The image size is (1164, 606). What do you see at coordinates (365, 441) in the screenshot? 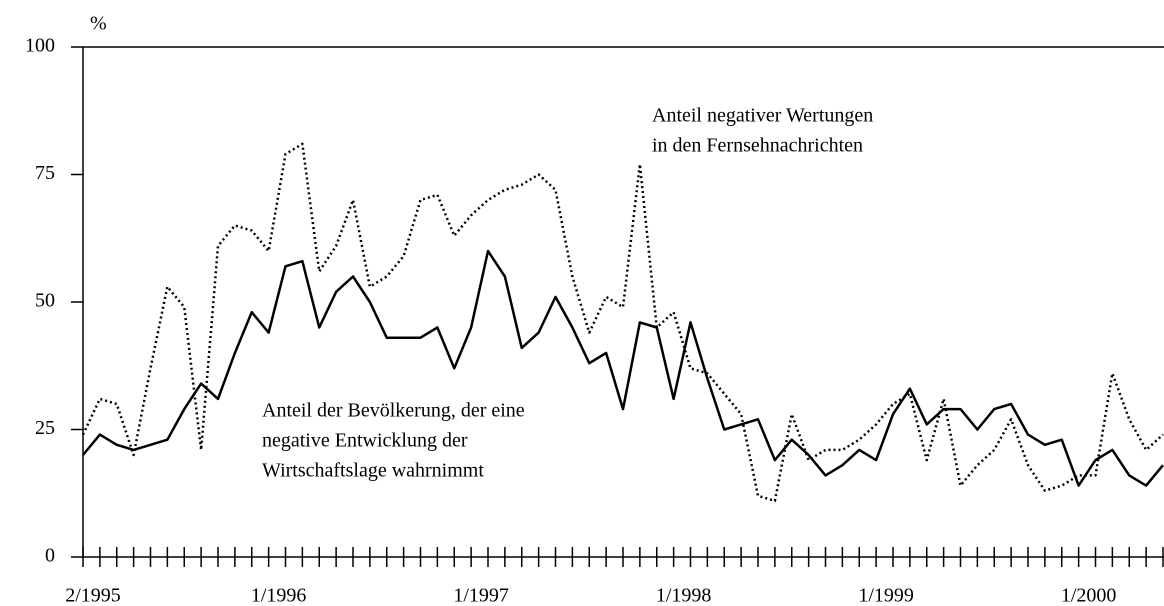
I see `annotation: negative Entwicklung der` at bounding box center [365, 441].